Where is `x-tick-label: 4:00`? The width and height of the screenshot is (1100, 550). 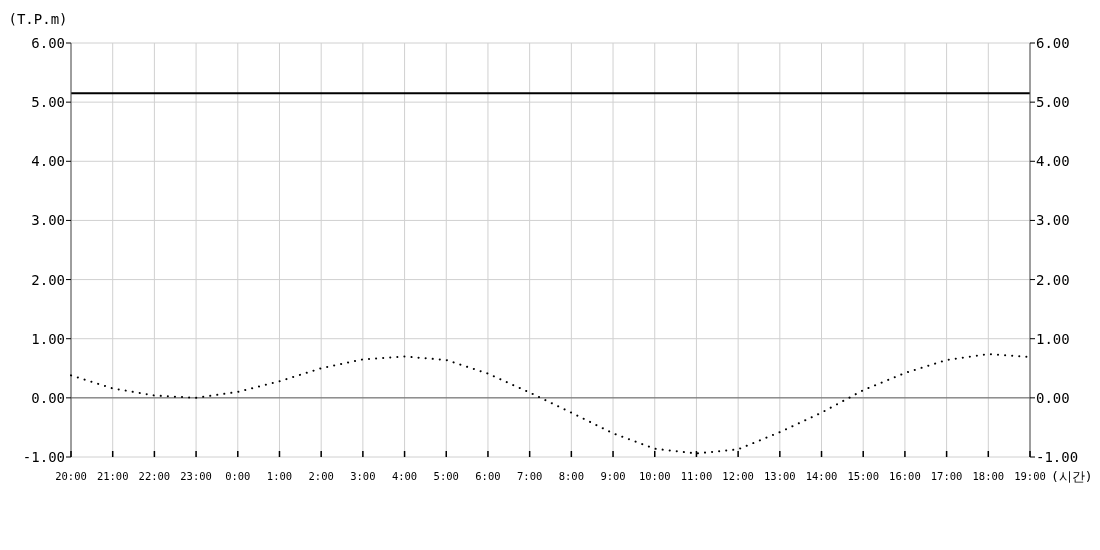
x-tick-label: 4:00 is located at coordinates (404, 476).